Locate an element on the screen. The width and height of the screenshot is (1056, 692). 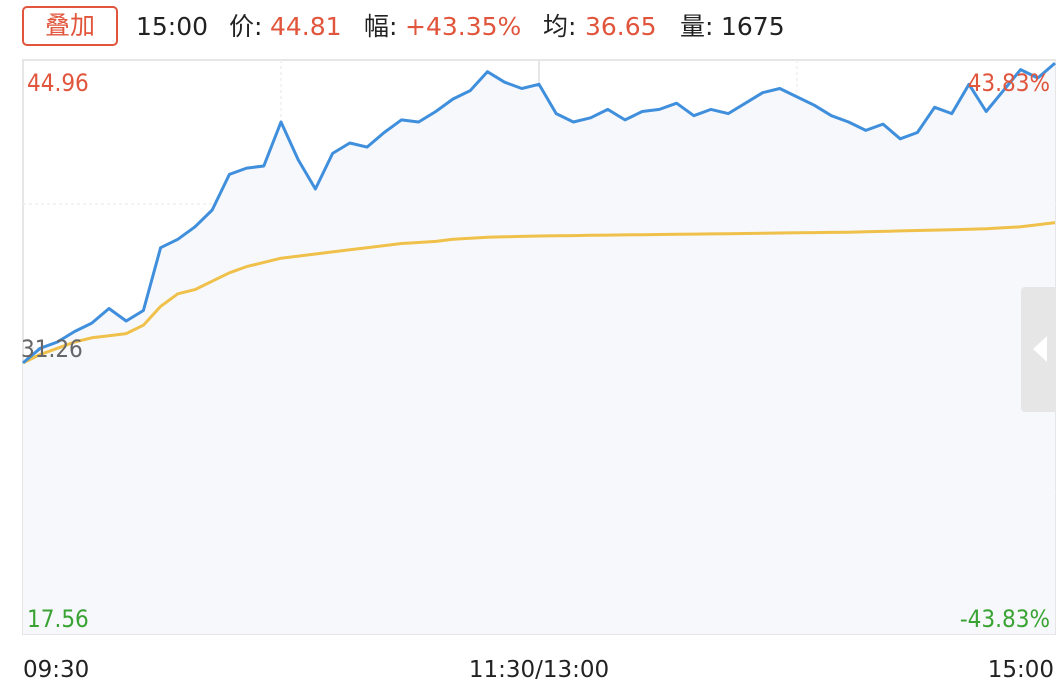
change-value: +43.35% is located at coordinates (463, 26).